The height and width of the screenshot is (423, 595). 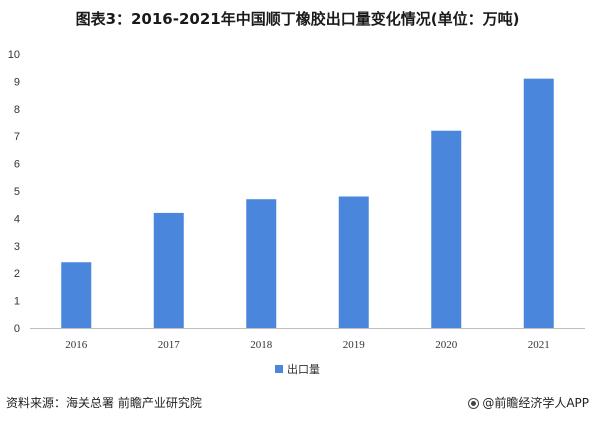 I want to click on x-tick-label: 2021, so click(x=539, y=345).